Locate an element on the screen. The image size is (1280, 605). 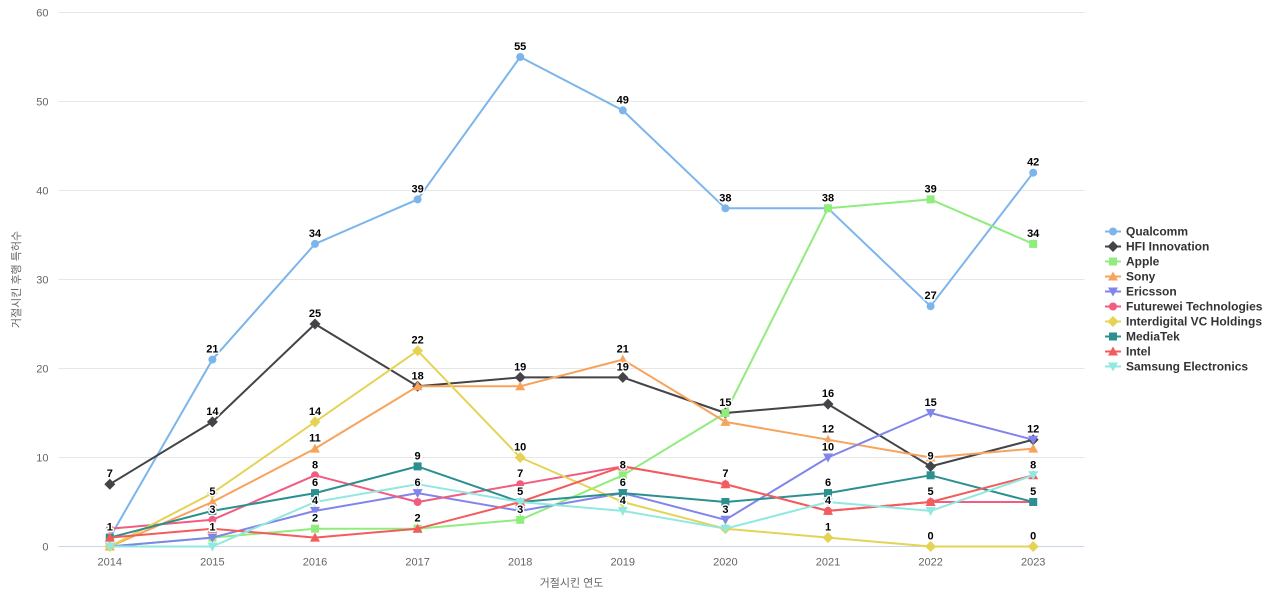
data-label-ericsson-2020: 3 is located at coordinates (725, 510).